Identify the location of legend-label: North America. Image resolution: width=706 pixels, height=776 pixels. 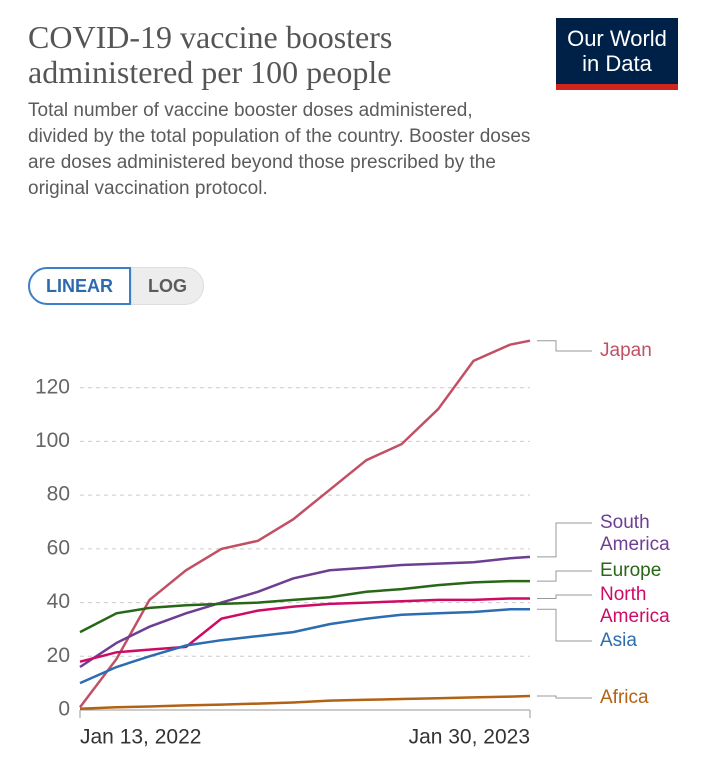
(635, 605).